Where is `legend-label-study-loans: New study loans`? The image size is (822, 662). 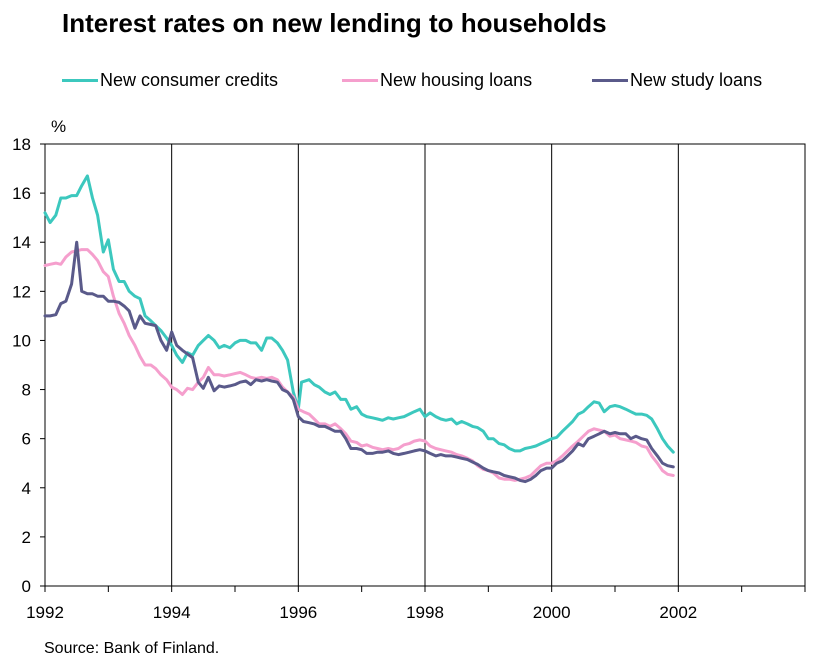 legend-label-study-loans: New study loans is located at coordinates (696, 80).